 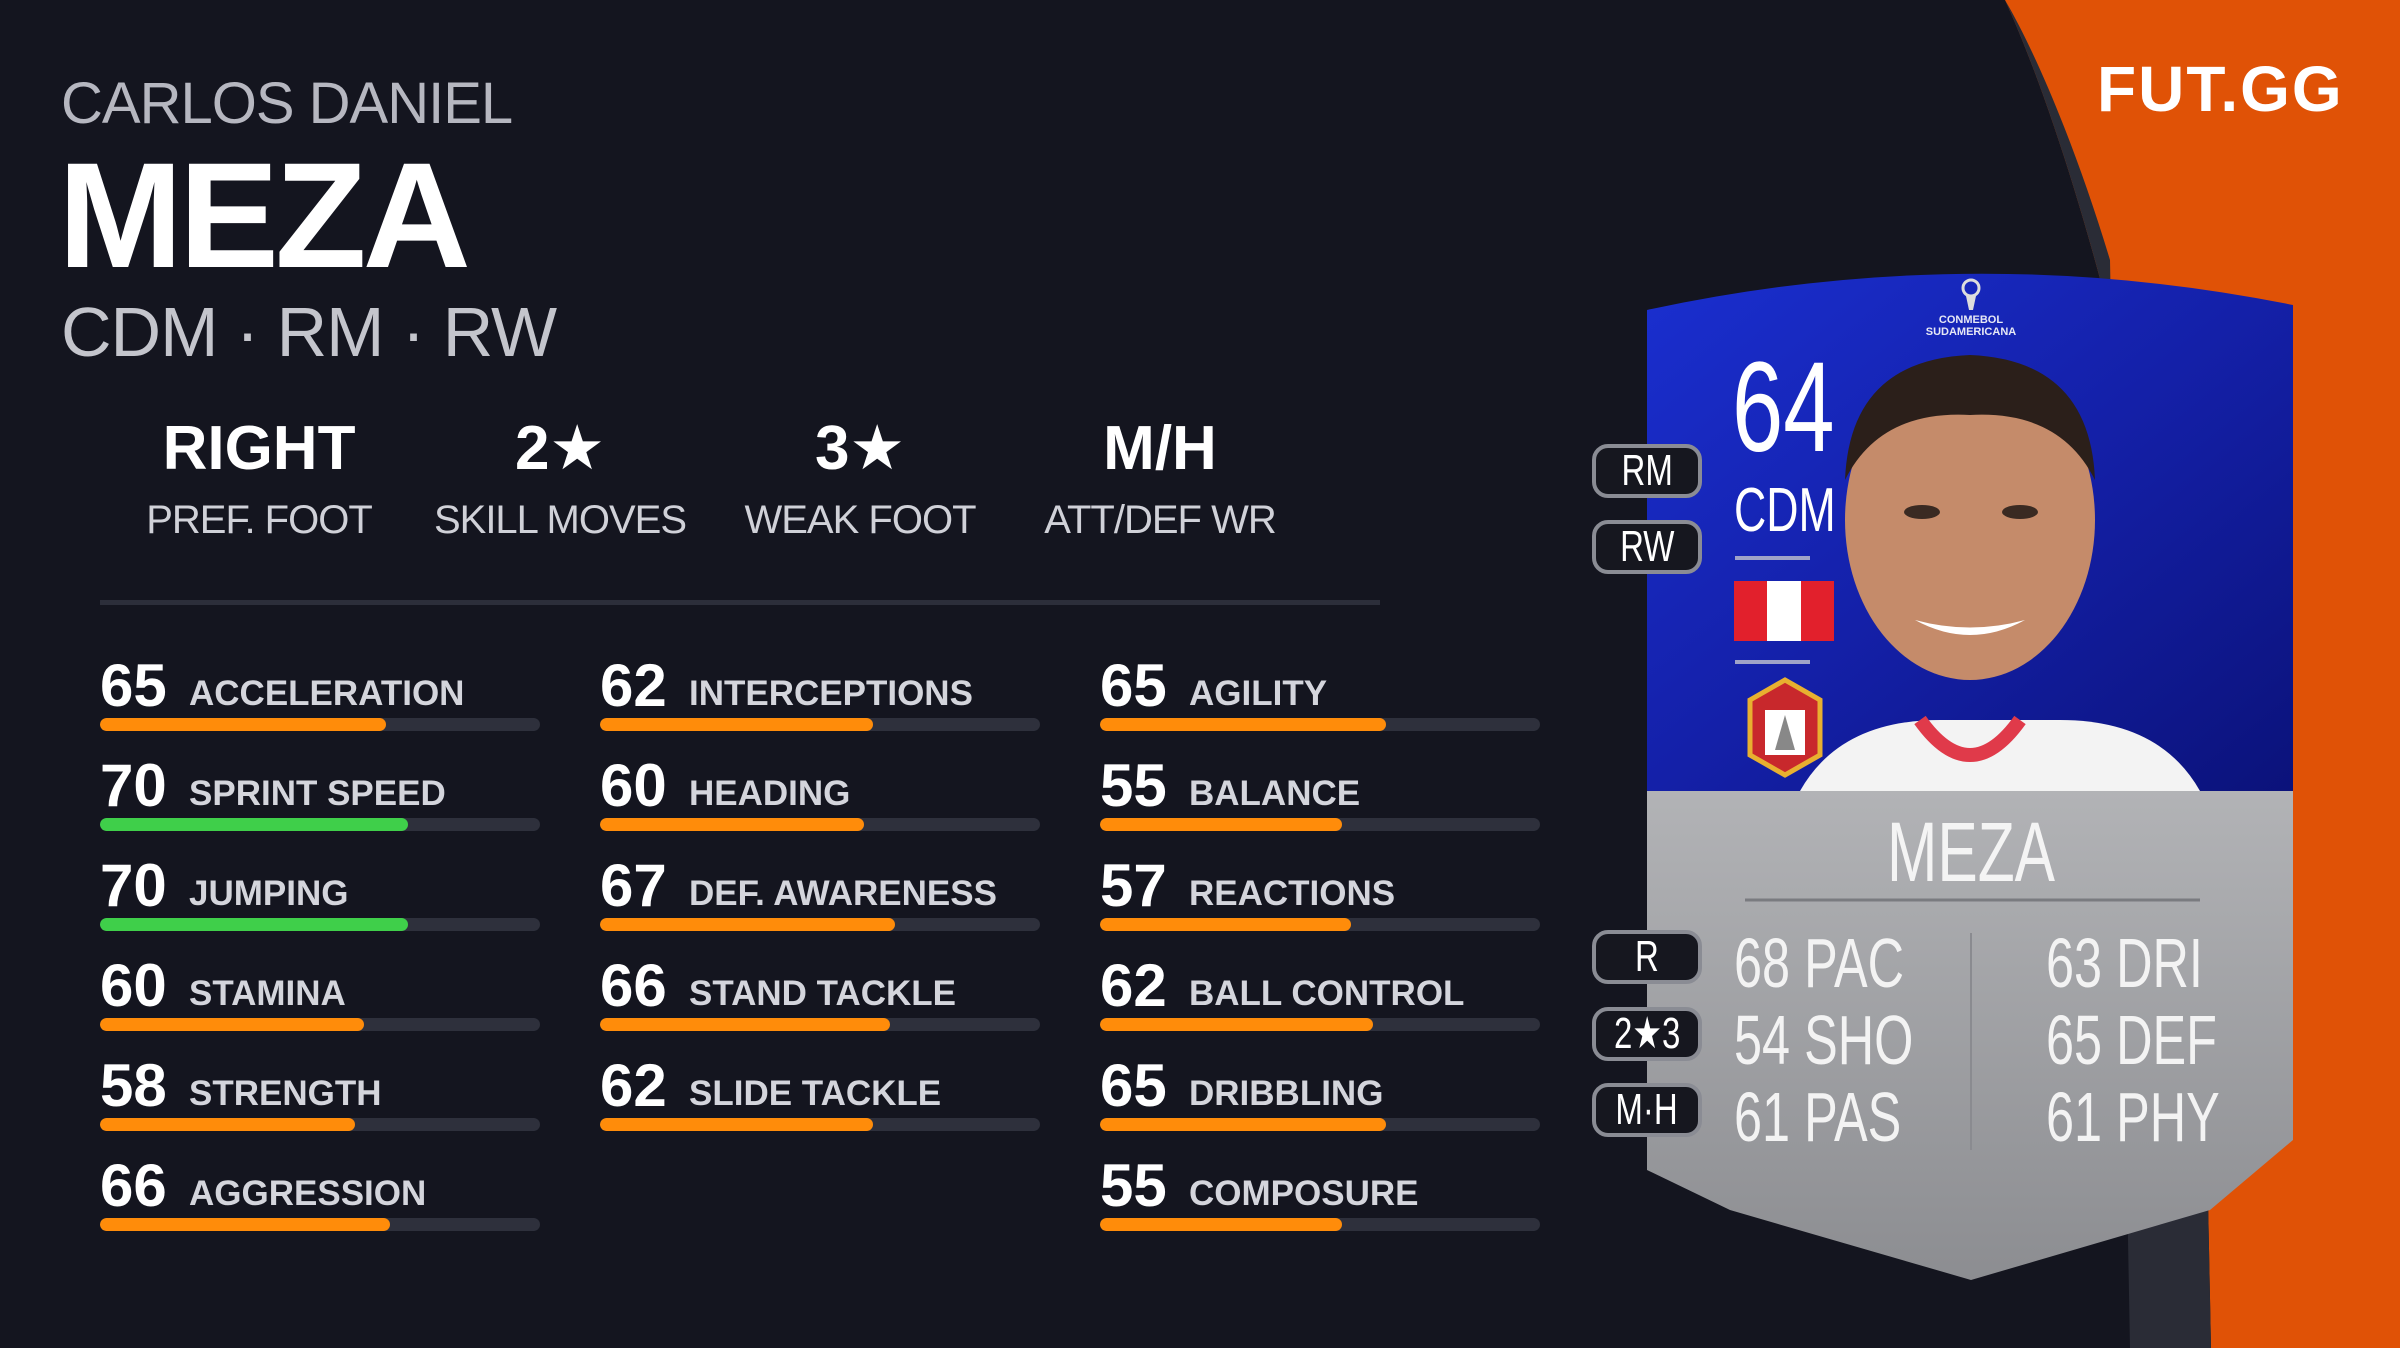 What do you see at coordinates (1275, 793) in the screenshot?
I see `stat-label: BALANCE` at bounding box center [1275, 793].